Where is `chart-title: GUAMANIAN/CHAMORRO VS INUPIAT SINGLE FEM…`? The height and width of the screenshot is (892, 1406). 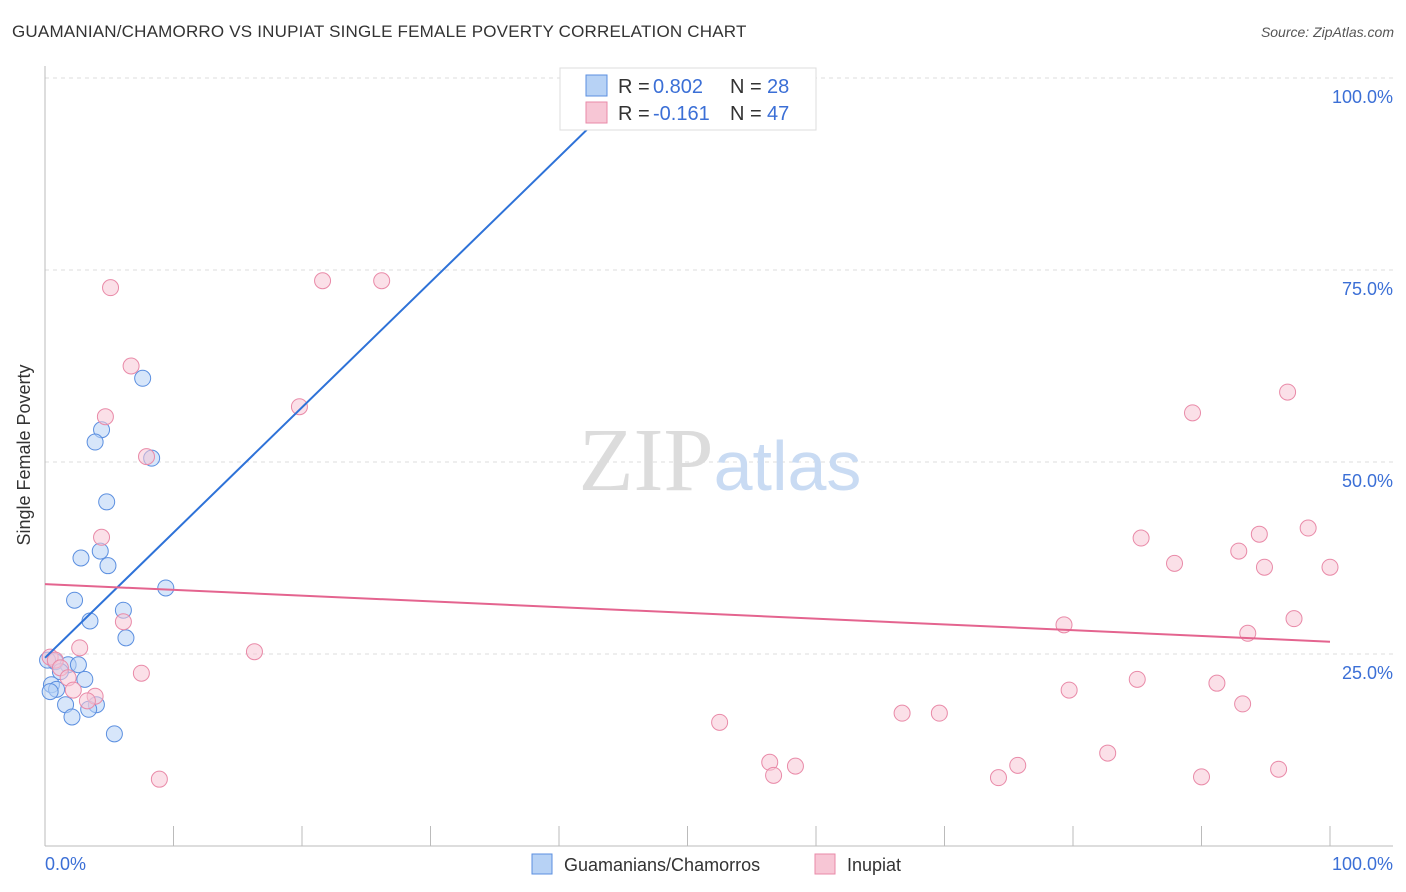
chart-title: GUAMANIAN/CHAMORRO VS INUPIAT SINGLE FEM… is located at coordinates (379, 31).